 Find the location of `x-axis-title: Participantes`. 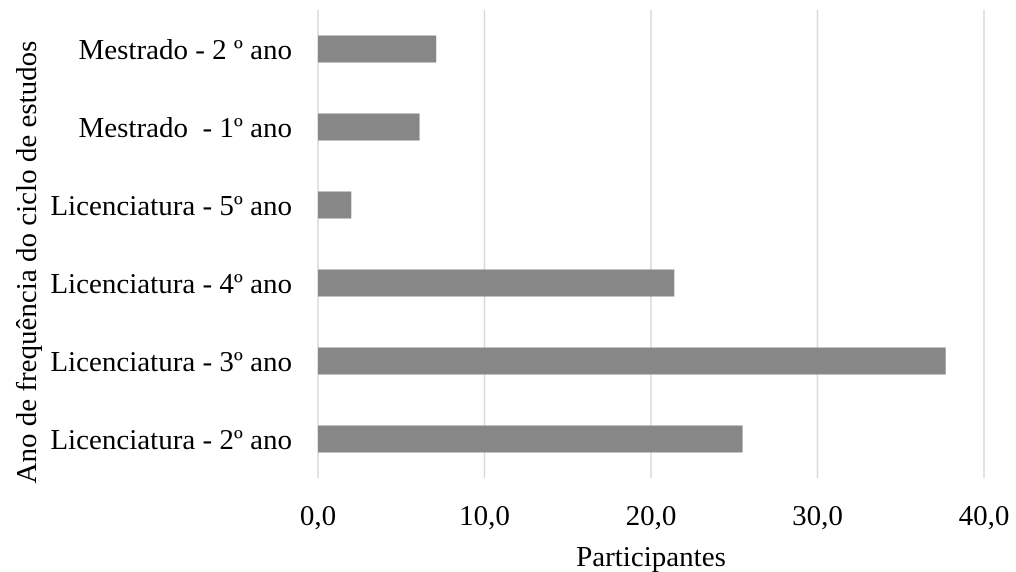

x-axis-title: Participantes is located at coordinates (651, 556).